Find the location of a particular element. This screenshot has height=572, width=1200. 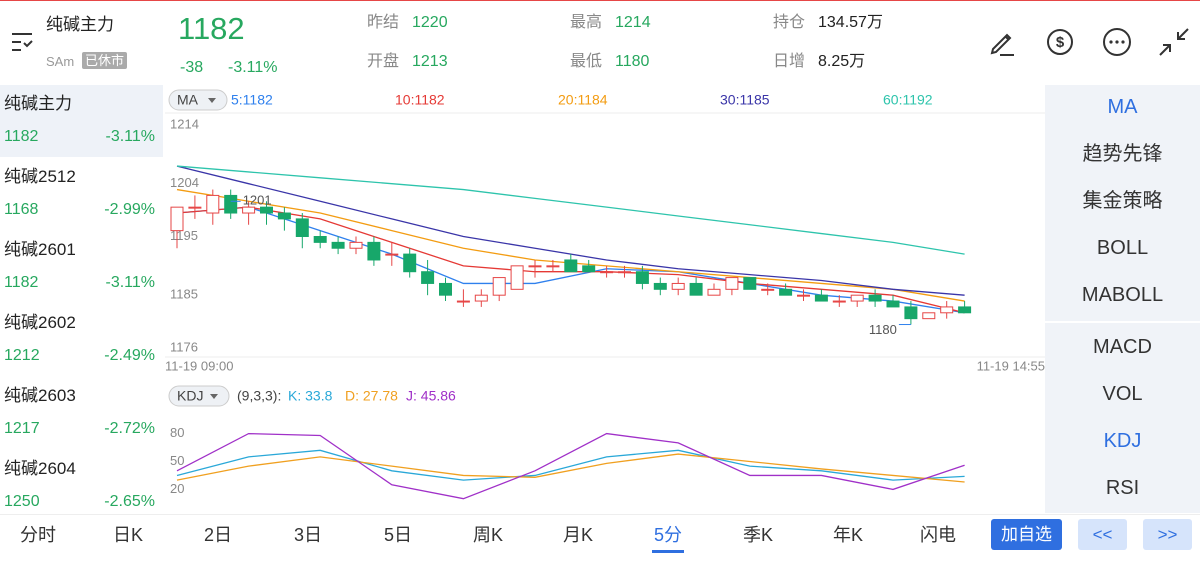

indicator-option: VOL is located at coordinates (1122, 394).